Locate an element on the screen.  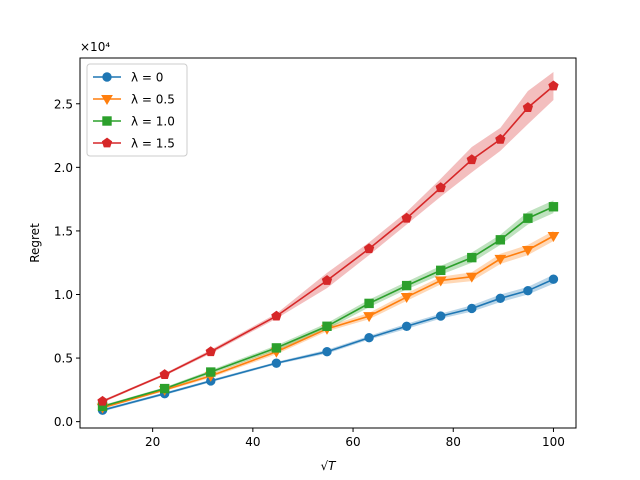
y-tick-label: 1.0 is located at coordinates (63, 295).